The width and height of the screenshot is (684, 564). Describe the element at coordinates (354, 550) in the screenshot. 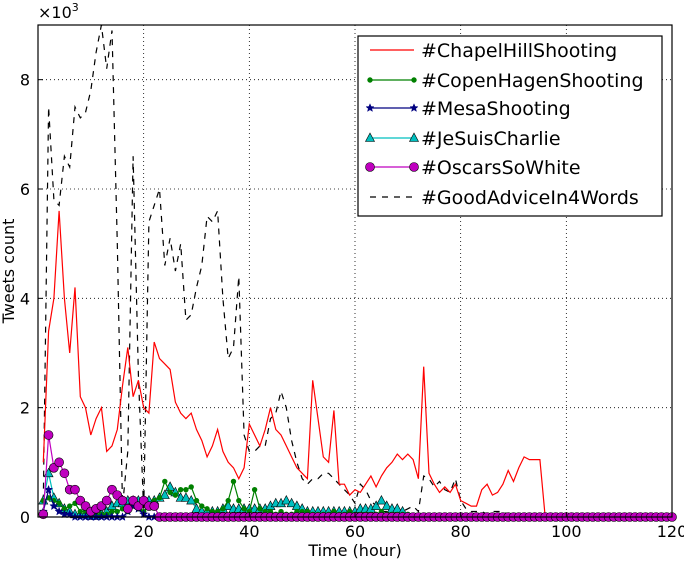

I see `x-axis-label: Time (hour)` at that location.